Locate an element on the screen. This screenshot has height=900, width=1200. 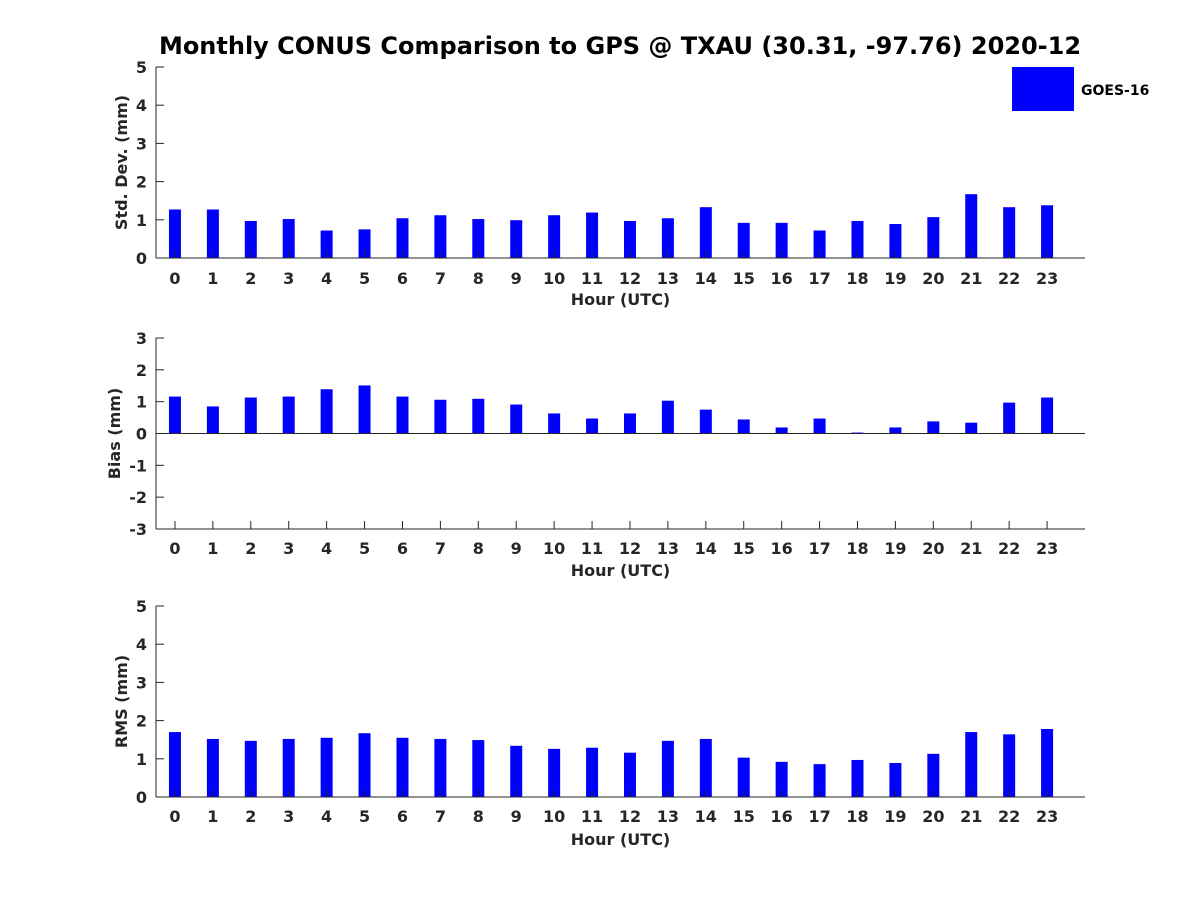
x-tick-label: 3 is located at coordinates (288, 816).